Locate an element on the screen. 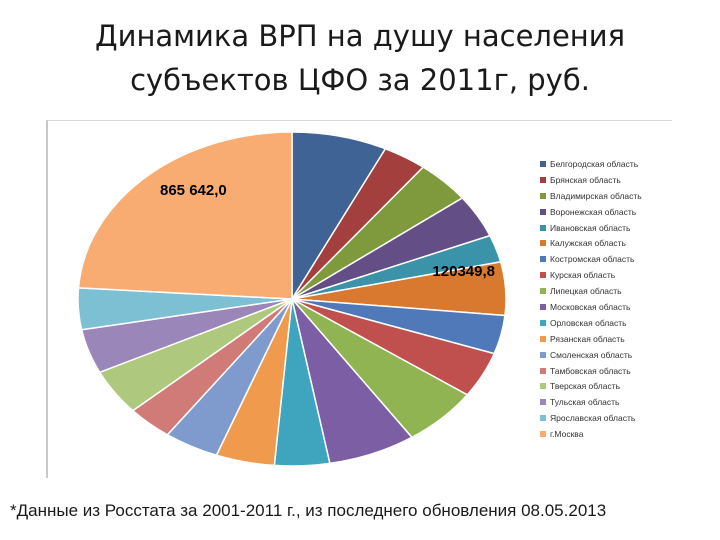 Image resolution: width=720 pixels, height=540 pixels. legend-item: Рязанская область is located at coordinates (610, 339).